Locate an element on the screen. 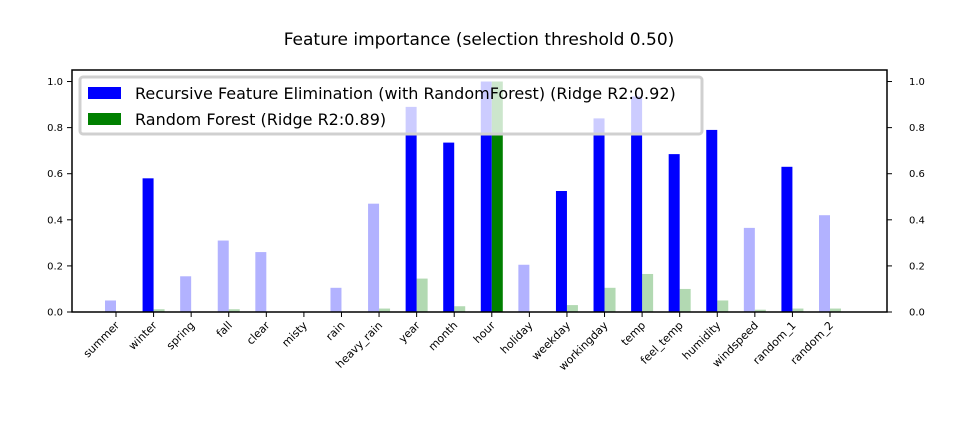 Image resolution: width=959 pixels, height=426 pixels. bar-rf-fall is located at coordinates (234, 310).